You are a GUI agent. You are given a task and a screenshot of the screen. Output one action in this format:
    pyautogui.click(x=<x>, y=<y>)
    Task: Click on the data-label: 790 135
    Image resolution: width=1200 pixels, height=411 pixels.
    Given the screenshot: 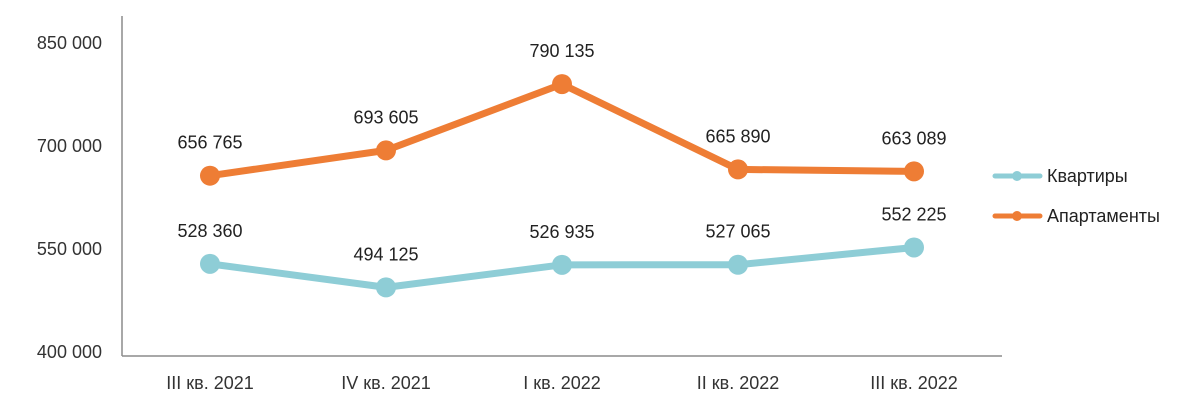 What is the action you would take?
    pyautogui.click(x=561, y=51)
    